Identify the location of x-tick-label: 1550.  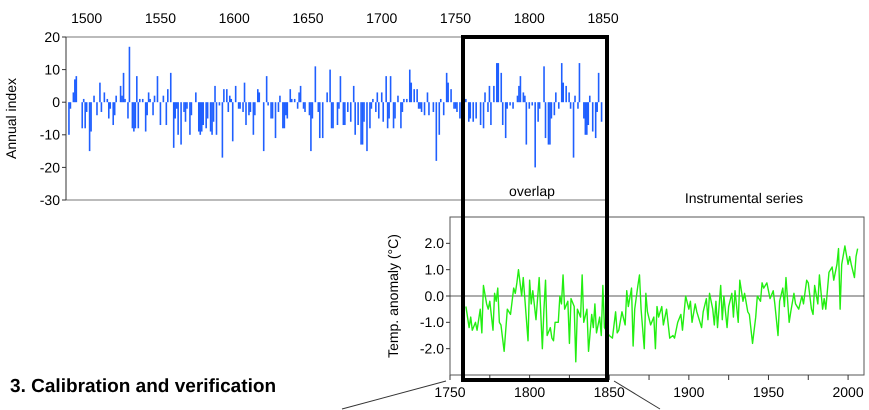
(160, 18).